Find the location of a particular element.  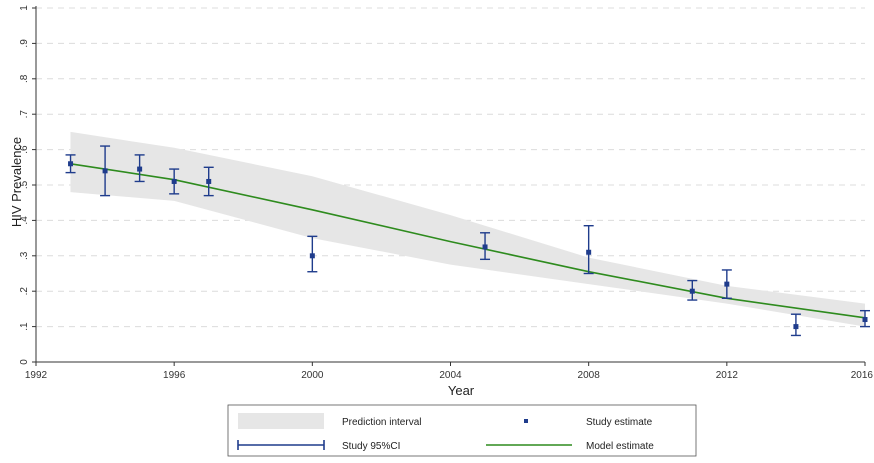

x-tick-label-5: 2012 is located at coordinates (727, 375).